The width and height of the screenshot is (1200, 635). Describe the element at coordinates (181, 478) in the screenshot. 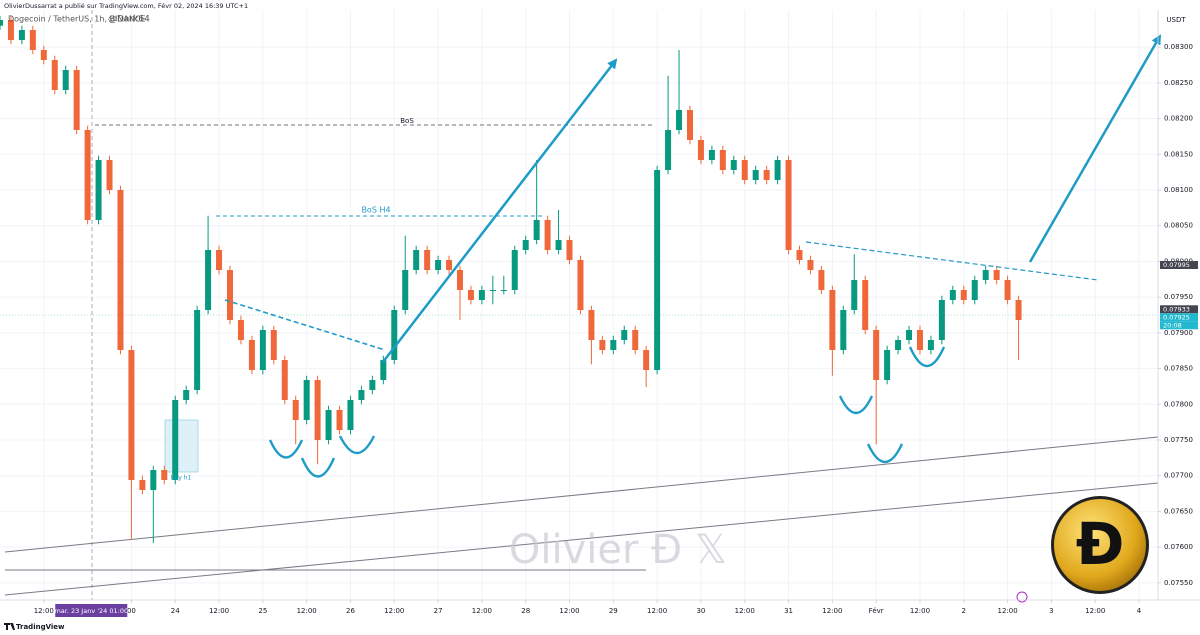

I see `buy-zone-label: buy h1` at that location.